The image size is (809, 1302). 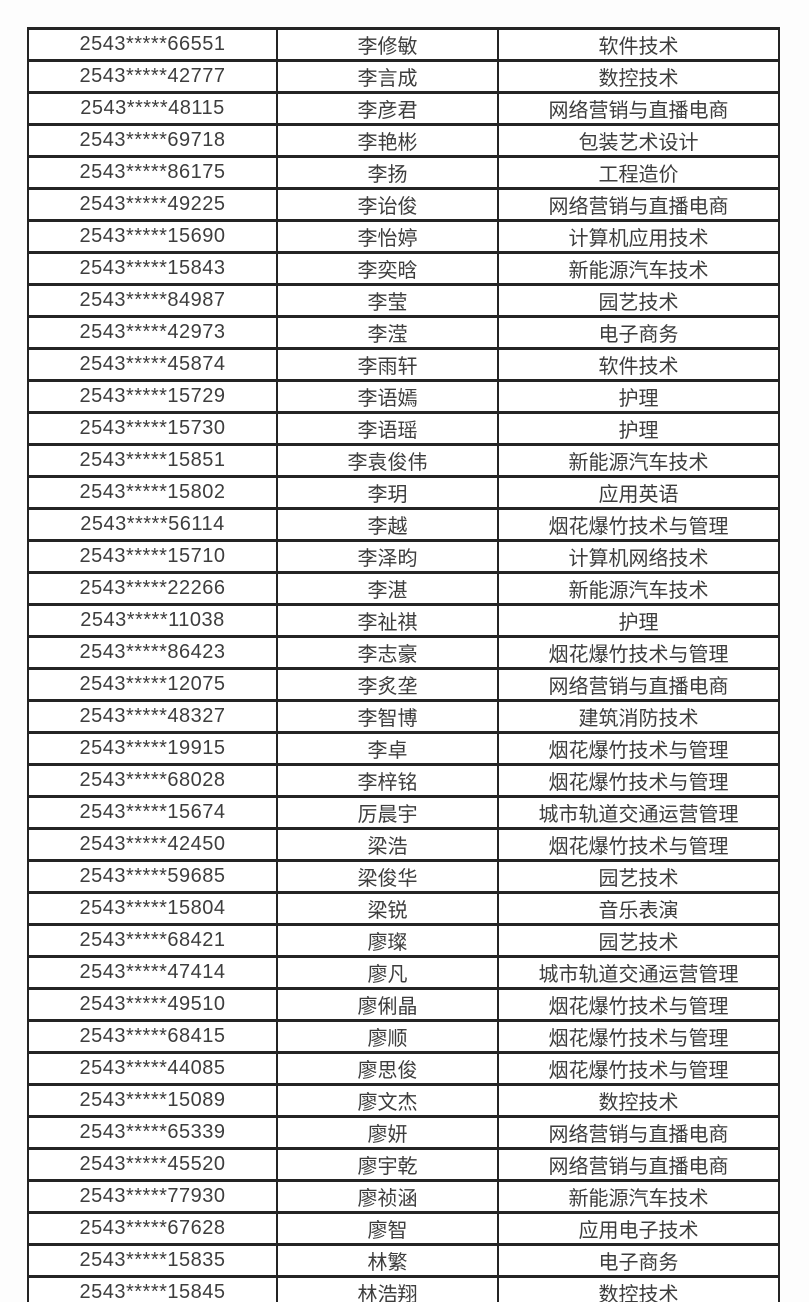 I want to click on student-id-cell: 2543*****15674, so click(x=152, y=812).